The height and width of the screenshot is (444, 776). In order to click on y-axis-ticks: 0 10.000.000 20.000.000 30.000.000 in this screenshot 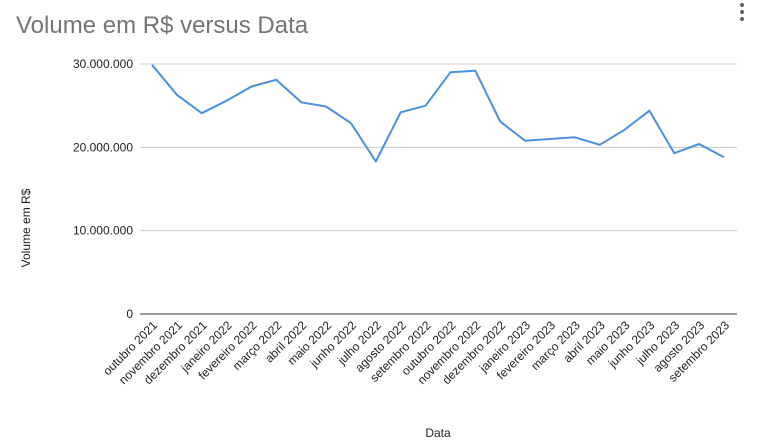, I will do `click(103, 189)`.